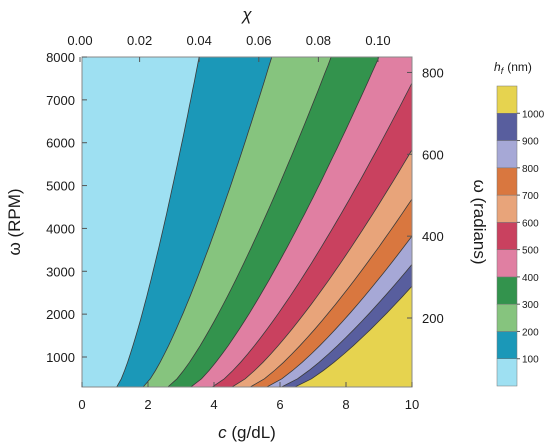  What do you see at coordinates (530, 278) in the screenshot?
I see `colorbar-tick-label: 400` at bounding box center [530, 278].